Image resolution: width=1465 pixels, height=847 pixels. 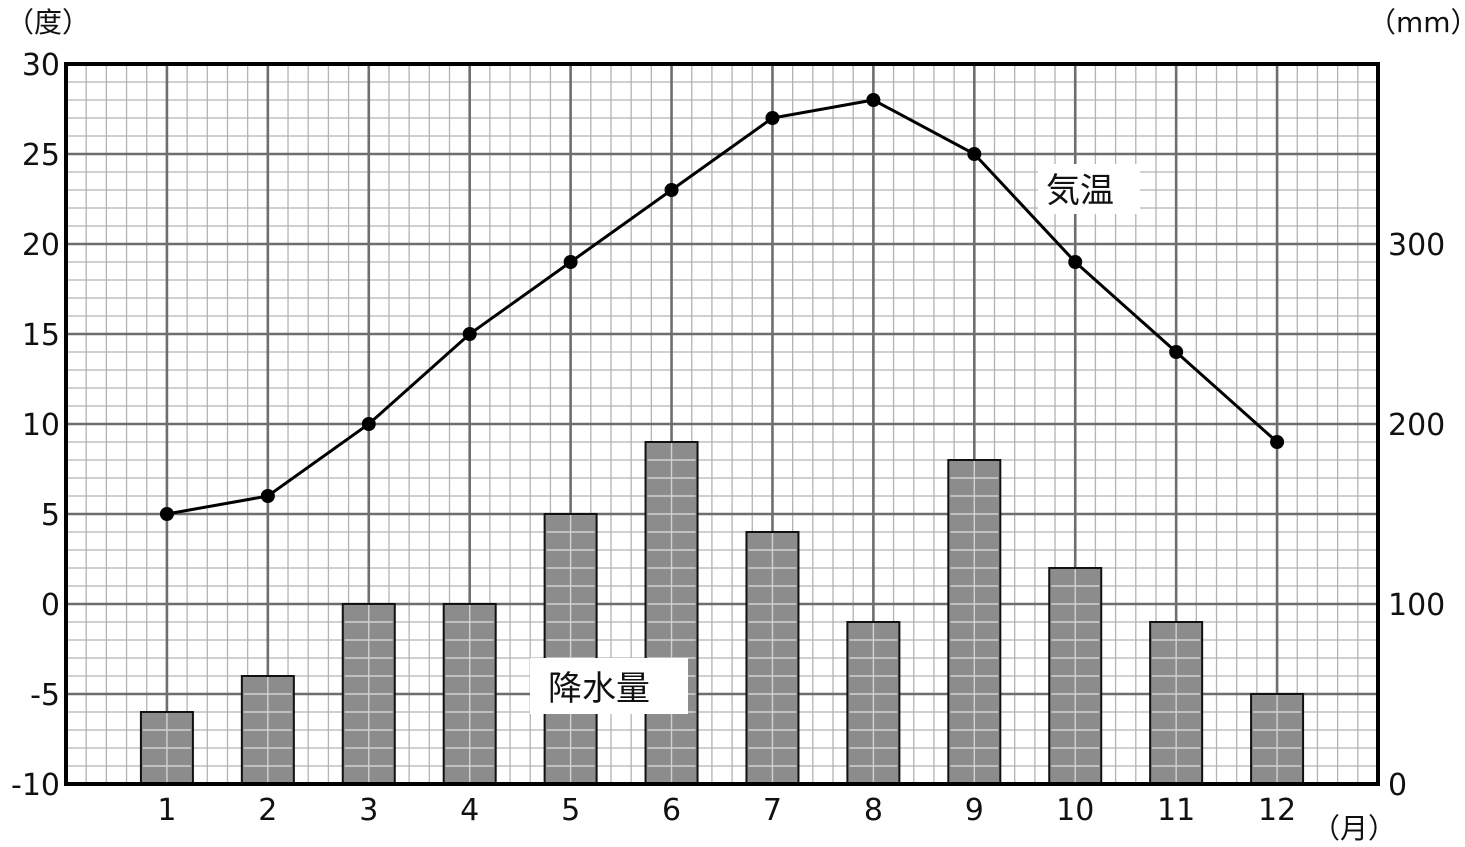 I want to click on x-tick-label-2: 2, so click(x=267, y=810).